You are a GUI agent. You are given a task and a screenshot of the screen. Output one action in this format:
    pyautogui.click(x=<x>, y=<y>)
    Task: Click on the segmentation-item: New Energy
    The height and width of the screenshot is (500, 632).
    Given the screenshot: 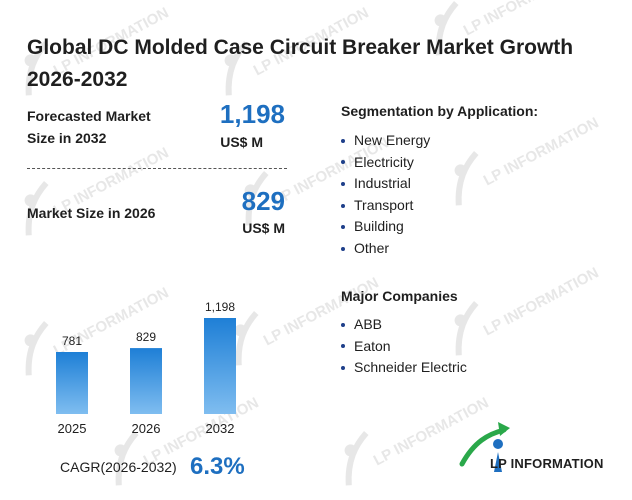 What is the action you would take?
    pyautogui.click(x=385, y=141)
    